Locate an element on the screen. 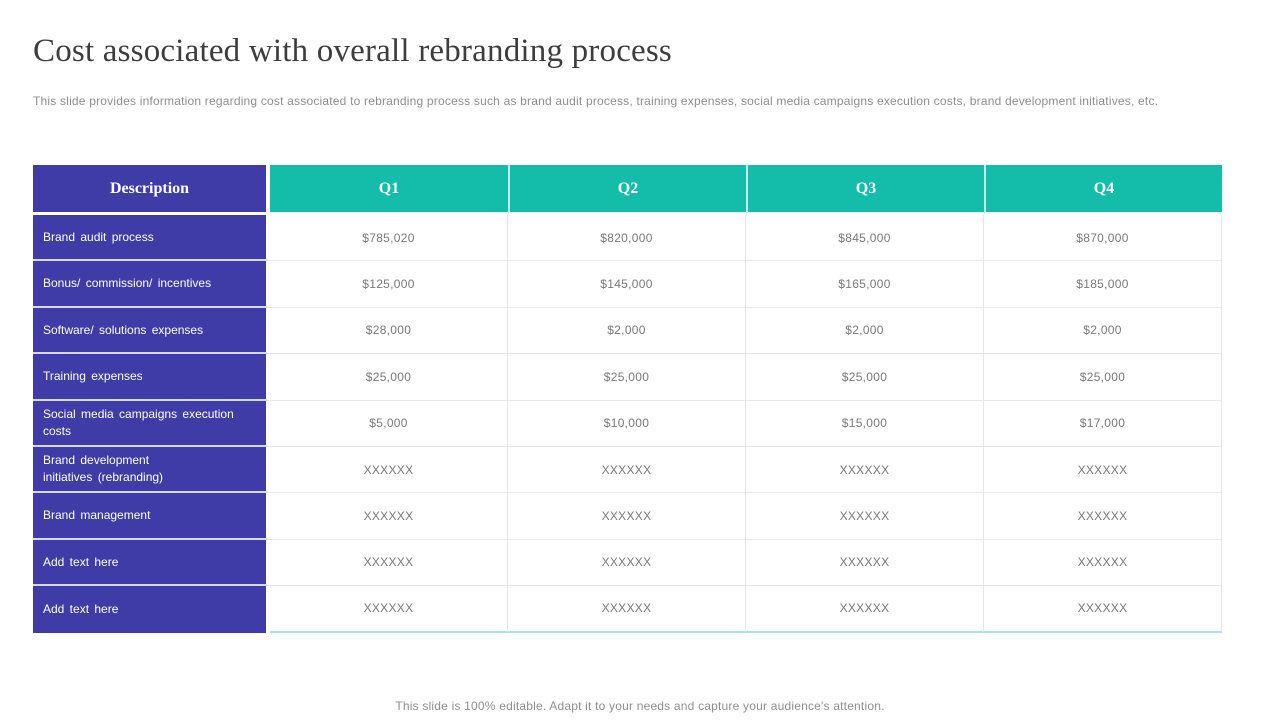 This screenshot has height=720, width=1280. value-cell: $17,000 is located at coordinates (1103, 423).